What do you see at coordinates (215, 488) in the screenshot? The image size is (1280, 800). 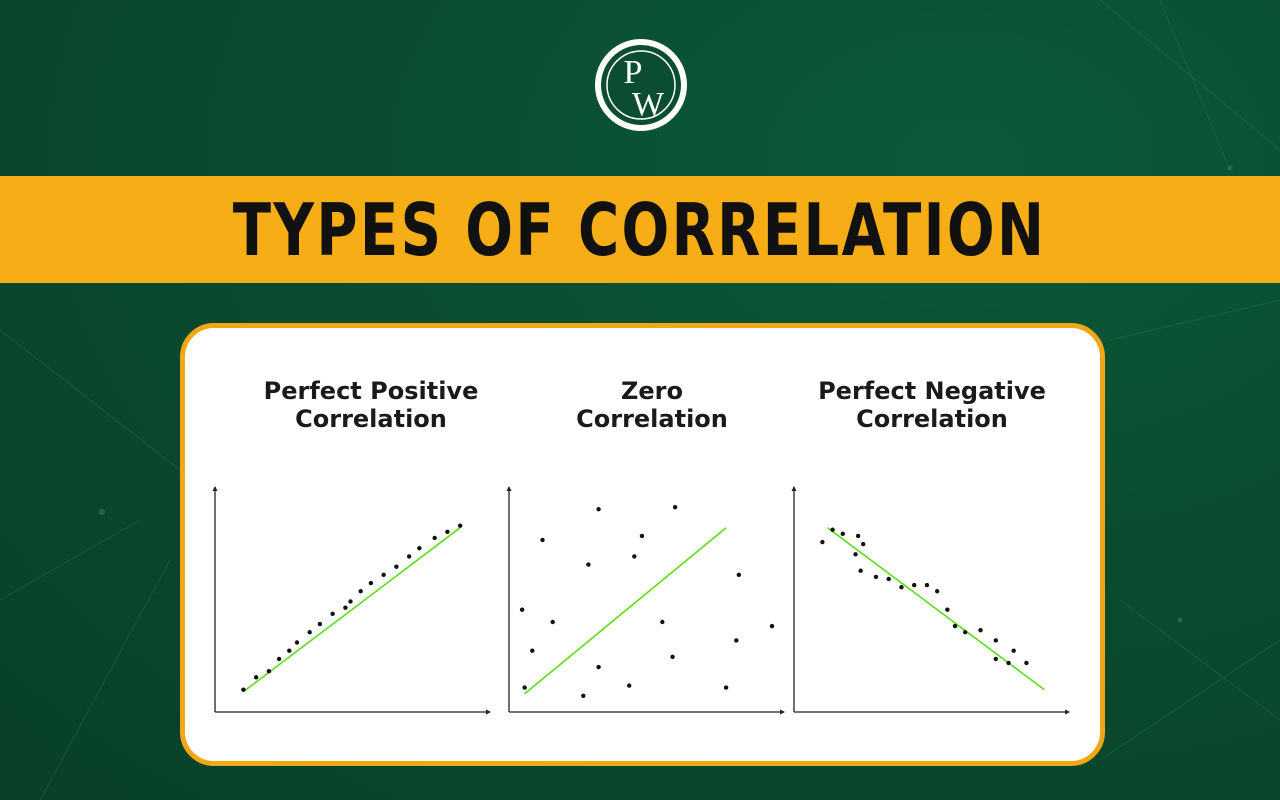 I see `y-axis-arrow-positive` at bounding box center [215, 488].